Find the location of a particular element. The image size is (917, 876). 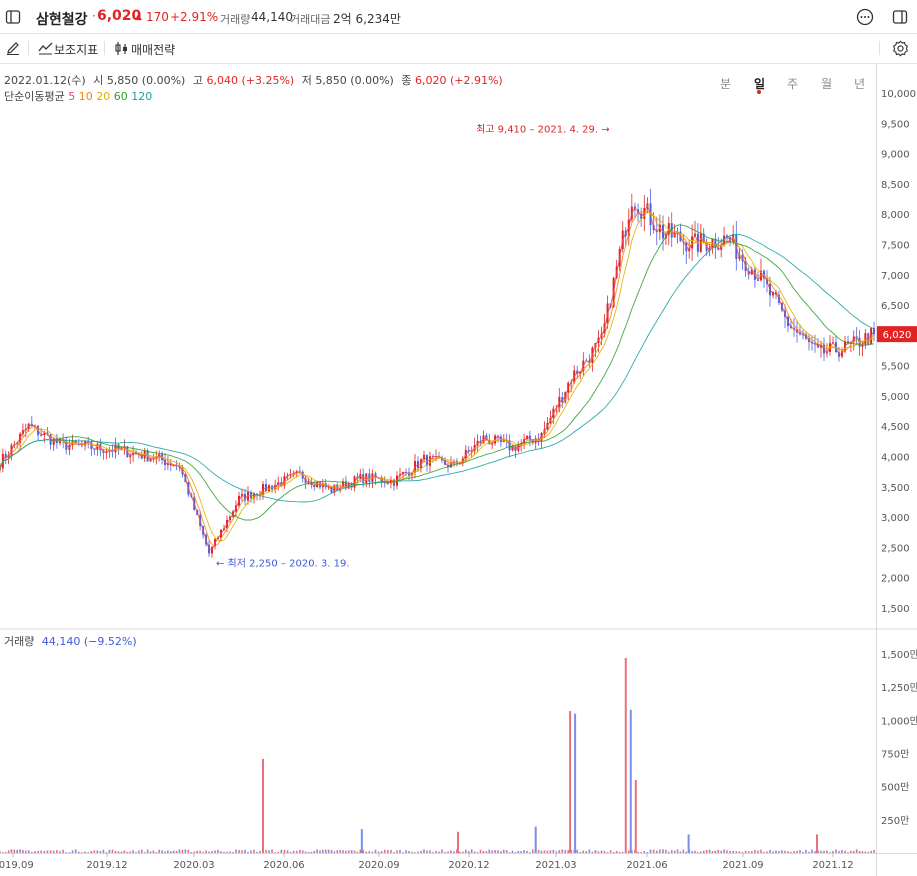

high-annotation: 최고 9,410 – 2021. 4. 29. → is located at coordinates (543, 130).